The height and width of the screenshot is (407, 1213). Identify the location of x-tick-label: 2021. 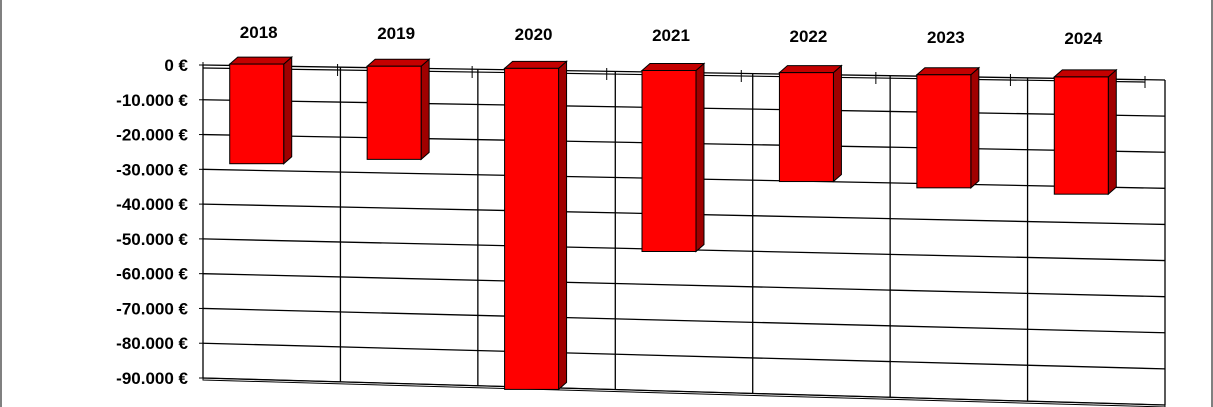
(671, 35).